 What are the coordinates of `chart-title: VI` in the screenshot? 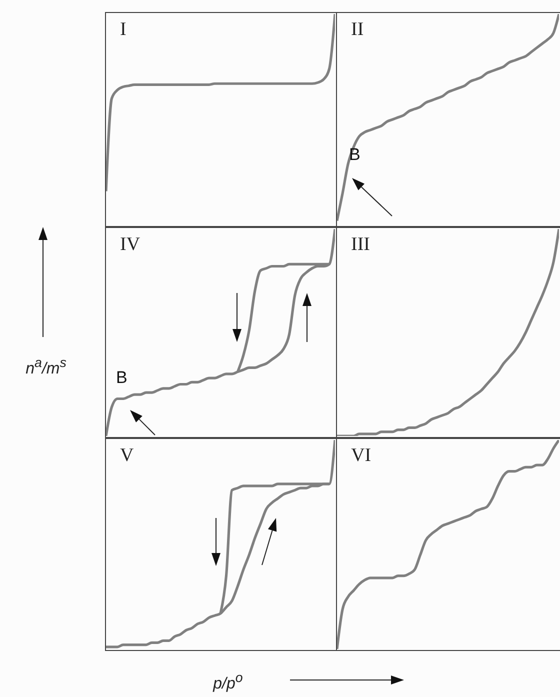 It's located at (361, 456).